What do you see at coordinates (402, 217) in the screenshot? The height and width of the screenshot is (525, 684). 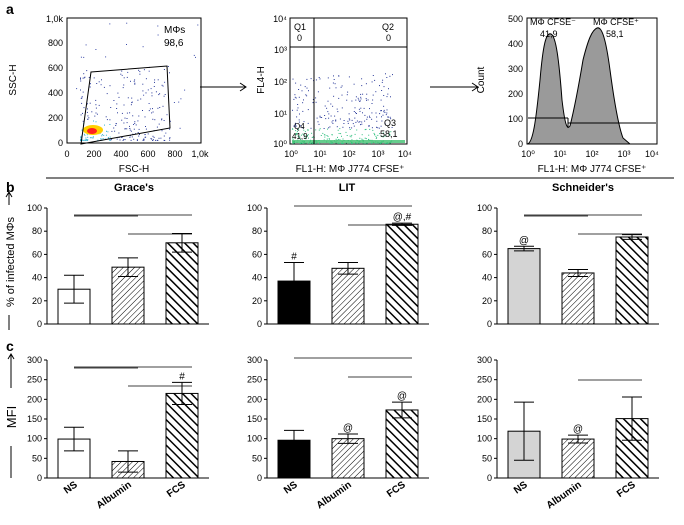 I see `significance-annotation: @,#` at bounding box center [402, 217].